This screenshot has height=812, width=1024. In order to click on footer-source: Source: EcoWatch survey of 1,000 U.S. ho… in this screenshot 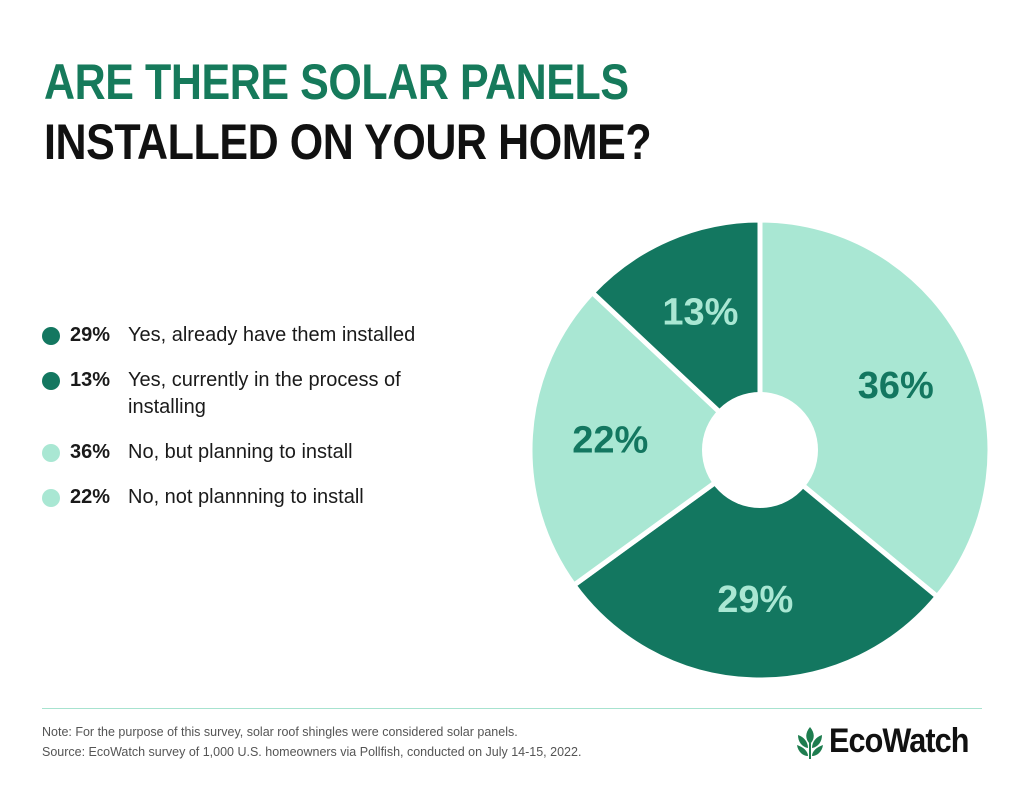, I will do `click(312, 752)`.